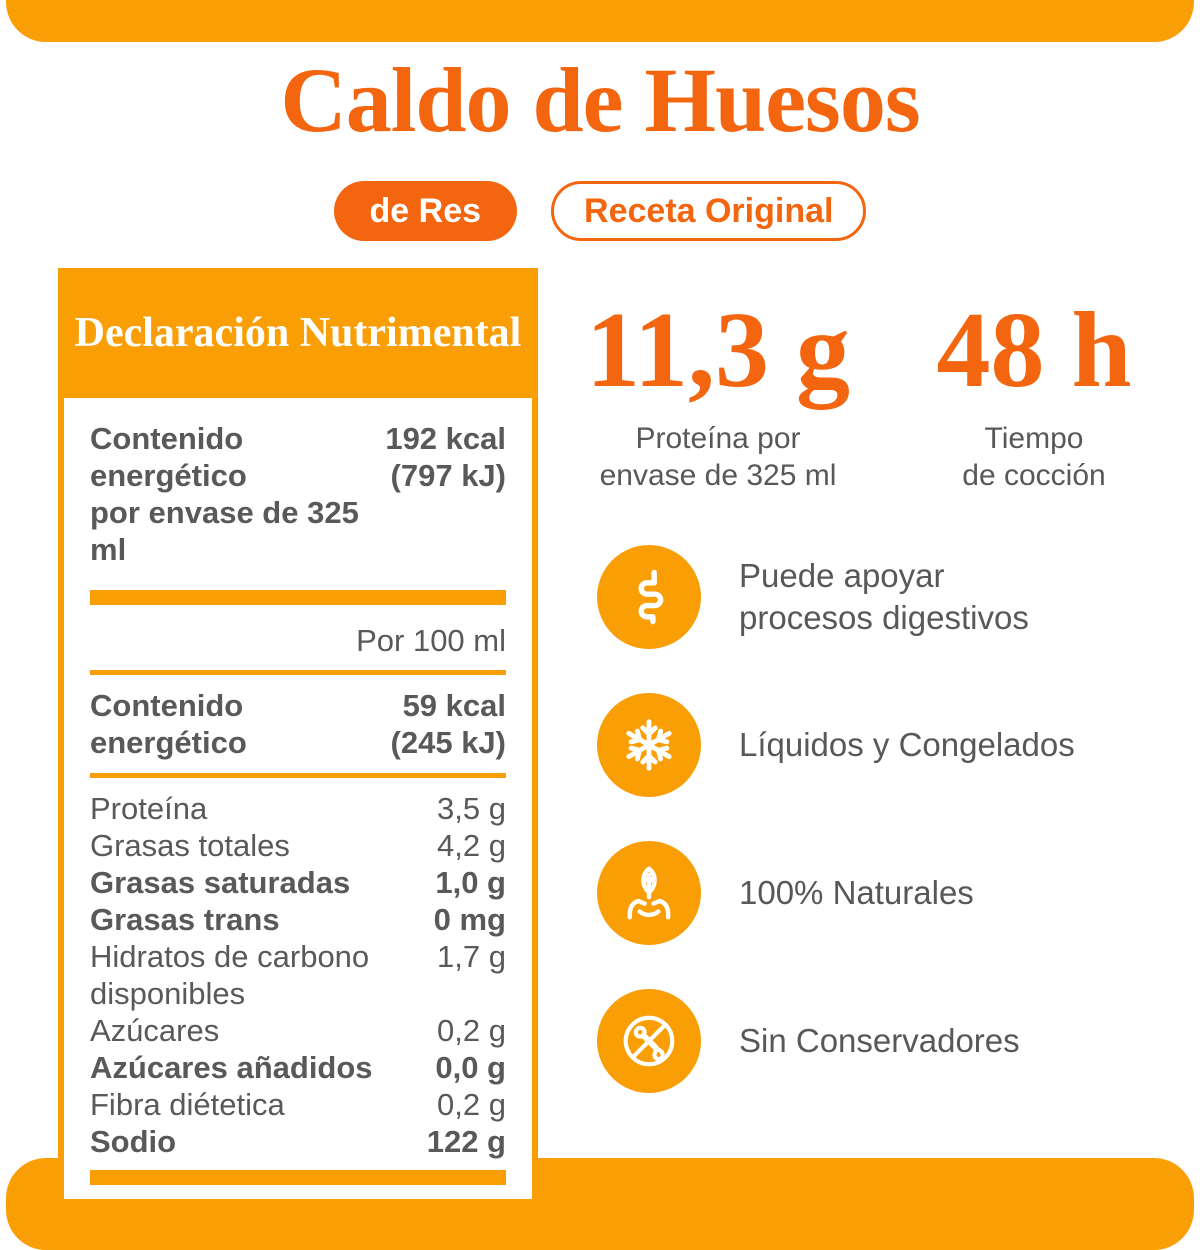 Image resolution: width=1200 pixels, height=1250 pixels. What do you see at coordinates (856, 892) in the screenshot?
I see `feature-label: 100% Naturales` at bounding box center [856, 892].